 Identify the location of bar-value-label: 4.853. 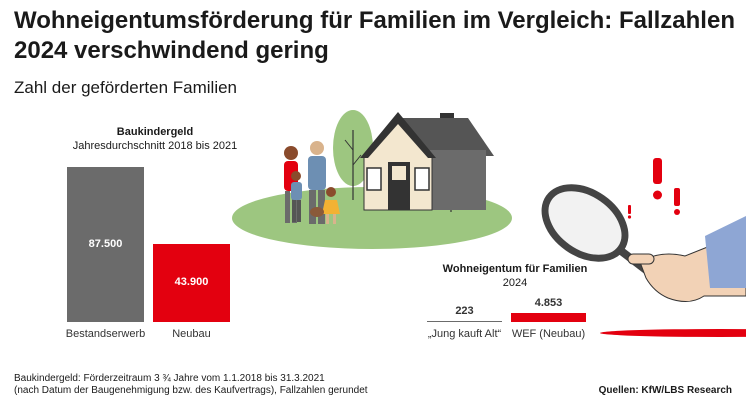
(548, 303).